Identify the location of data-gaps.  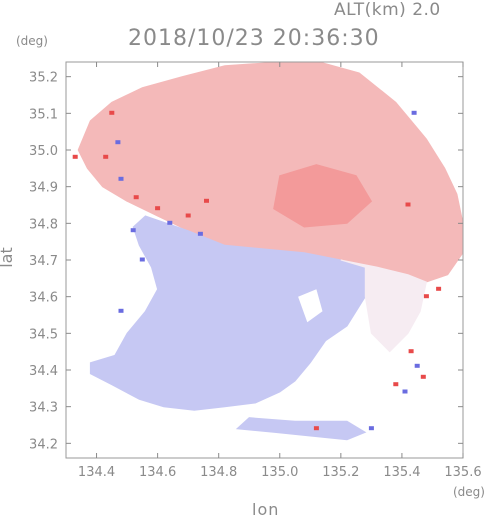
(347, 337).